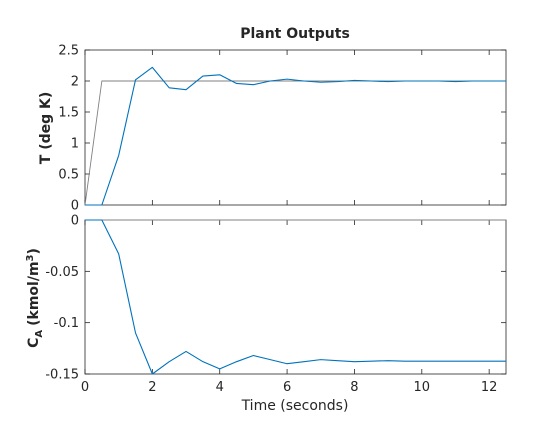 The height and width of the screenshot is (424, 560). I want to click on chart-title: Plant Outputs, so click(295, 34).